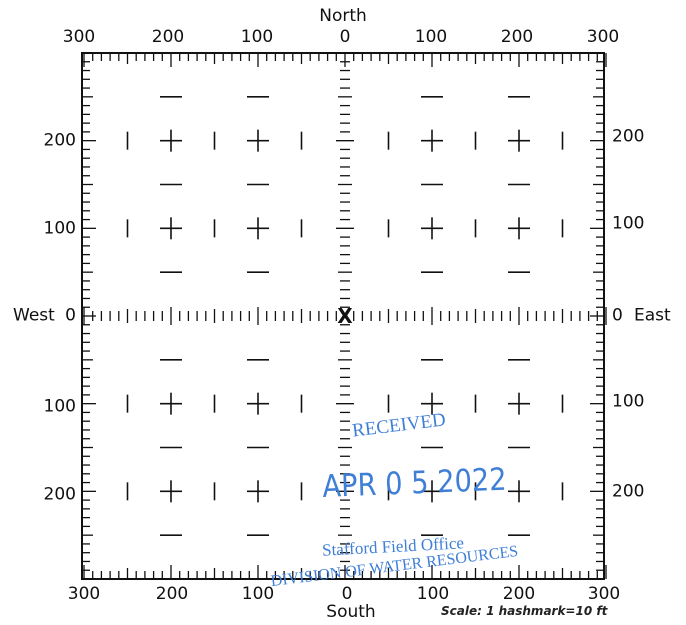 This screenshot has width=686, height=625. I want to click on south-label: South, so click(351, 612).